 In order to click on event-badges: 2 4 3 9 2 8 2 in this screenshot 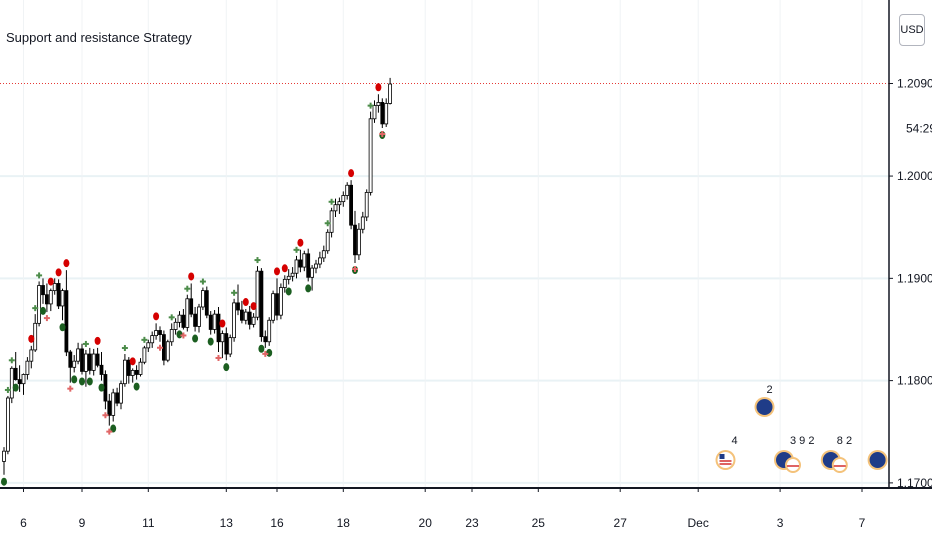, I will do `click(801, 428)`.